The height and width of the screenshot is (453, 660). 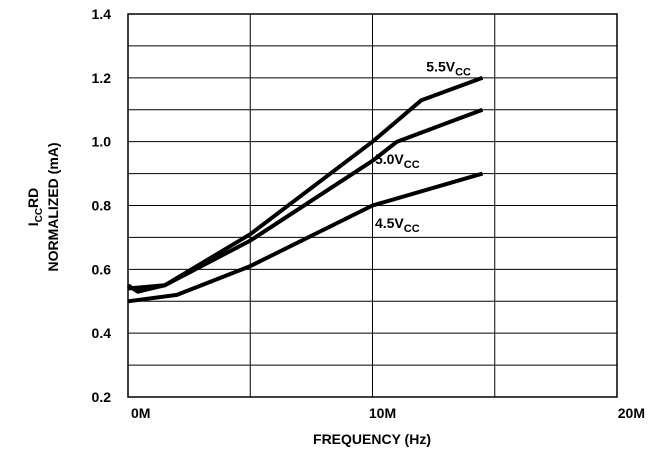 I want to click on y-tick-label-2: 0.6, so click(x=102, y=269).